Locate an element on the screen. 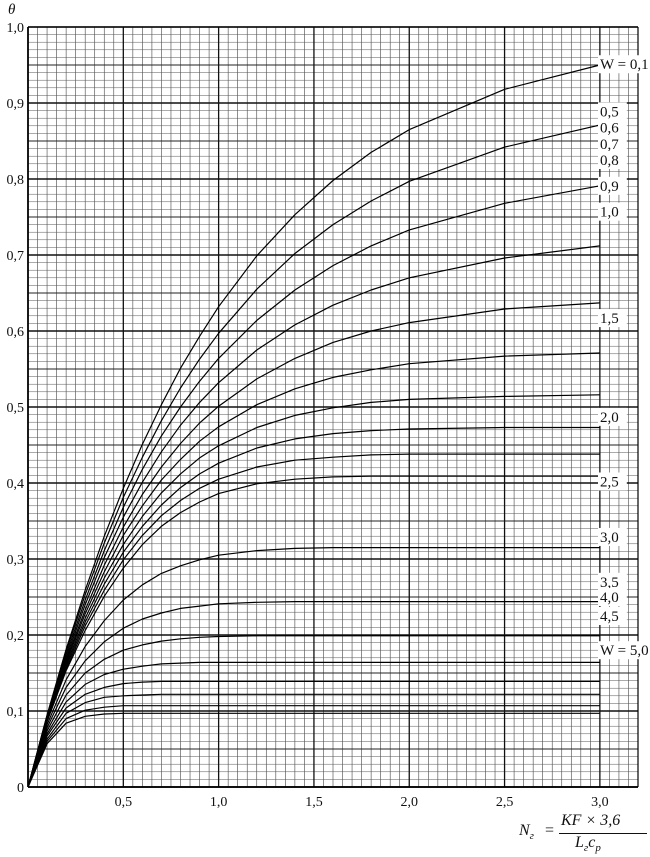 Image resolution: width=650 pixels, height=857 pixels. x-tick-label: 2,0 is located at coordinates (410, 802).